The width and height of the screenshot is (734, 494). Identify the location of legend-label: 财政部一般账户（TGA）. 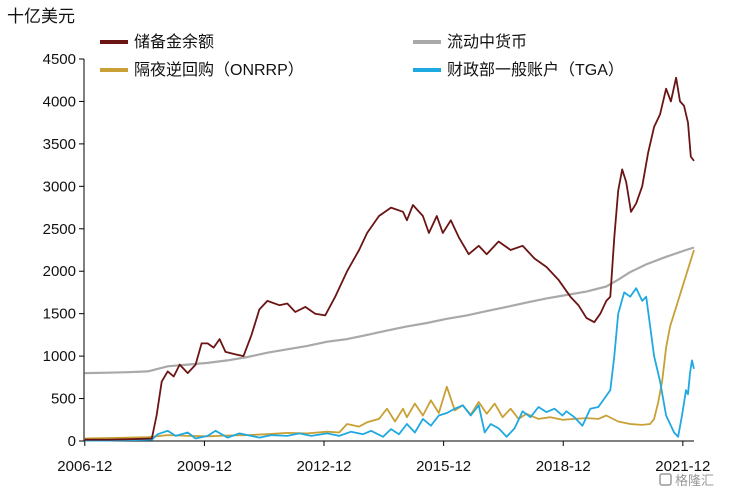
(535, 70).